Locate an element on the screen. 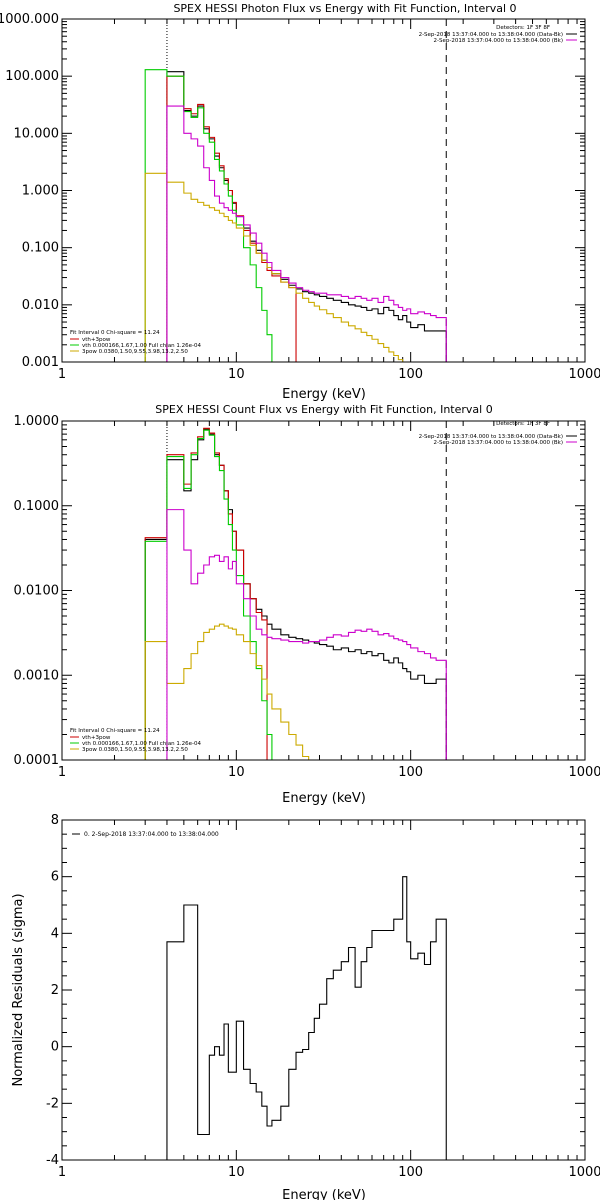 Image resolution: width=600 pixels, height=1200 pixels. y-tick-label: 100.000 is located at coordinates (32, 76).